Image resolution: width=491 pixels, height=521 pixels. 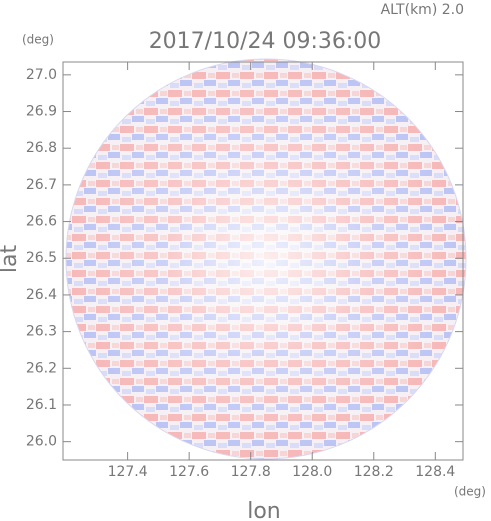 I want to click on y-tick-label: 27.0, so click(x=41, y=75).